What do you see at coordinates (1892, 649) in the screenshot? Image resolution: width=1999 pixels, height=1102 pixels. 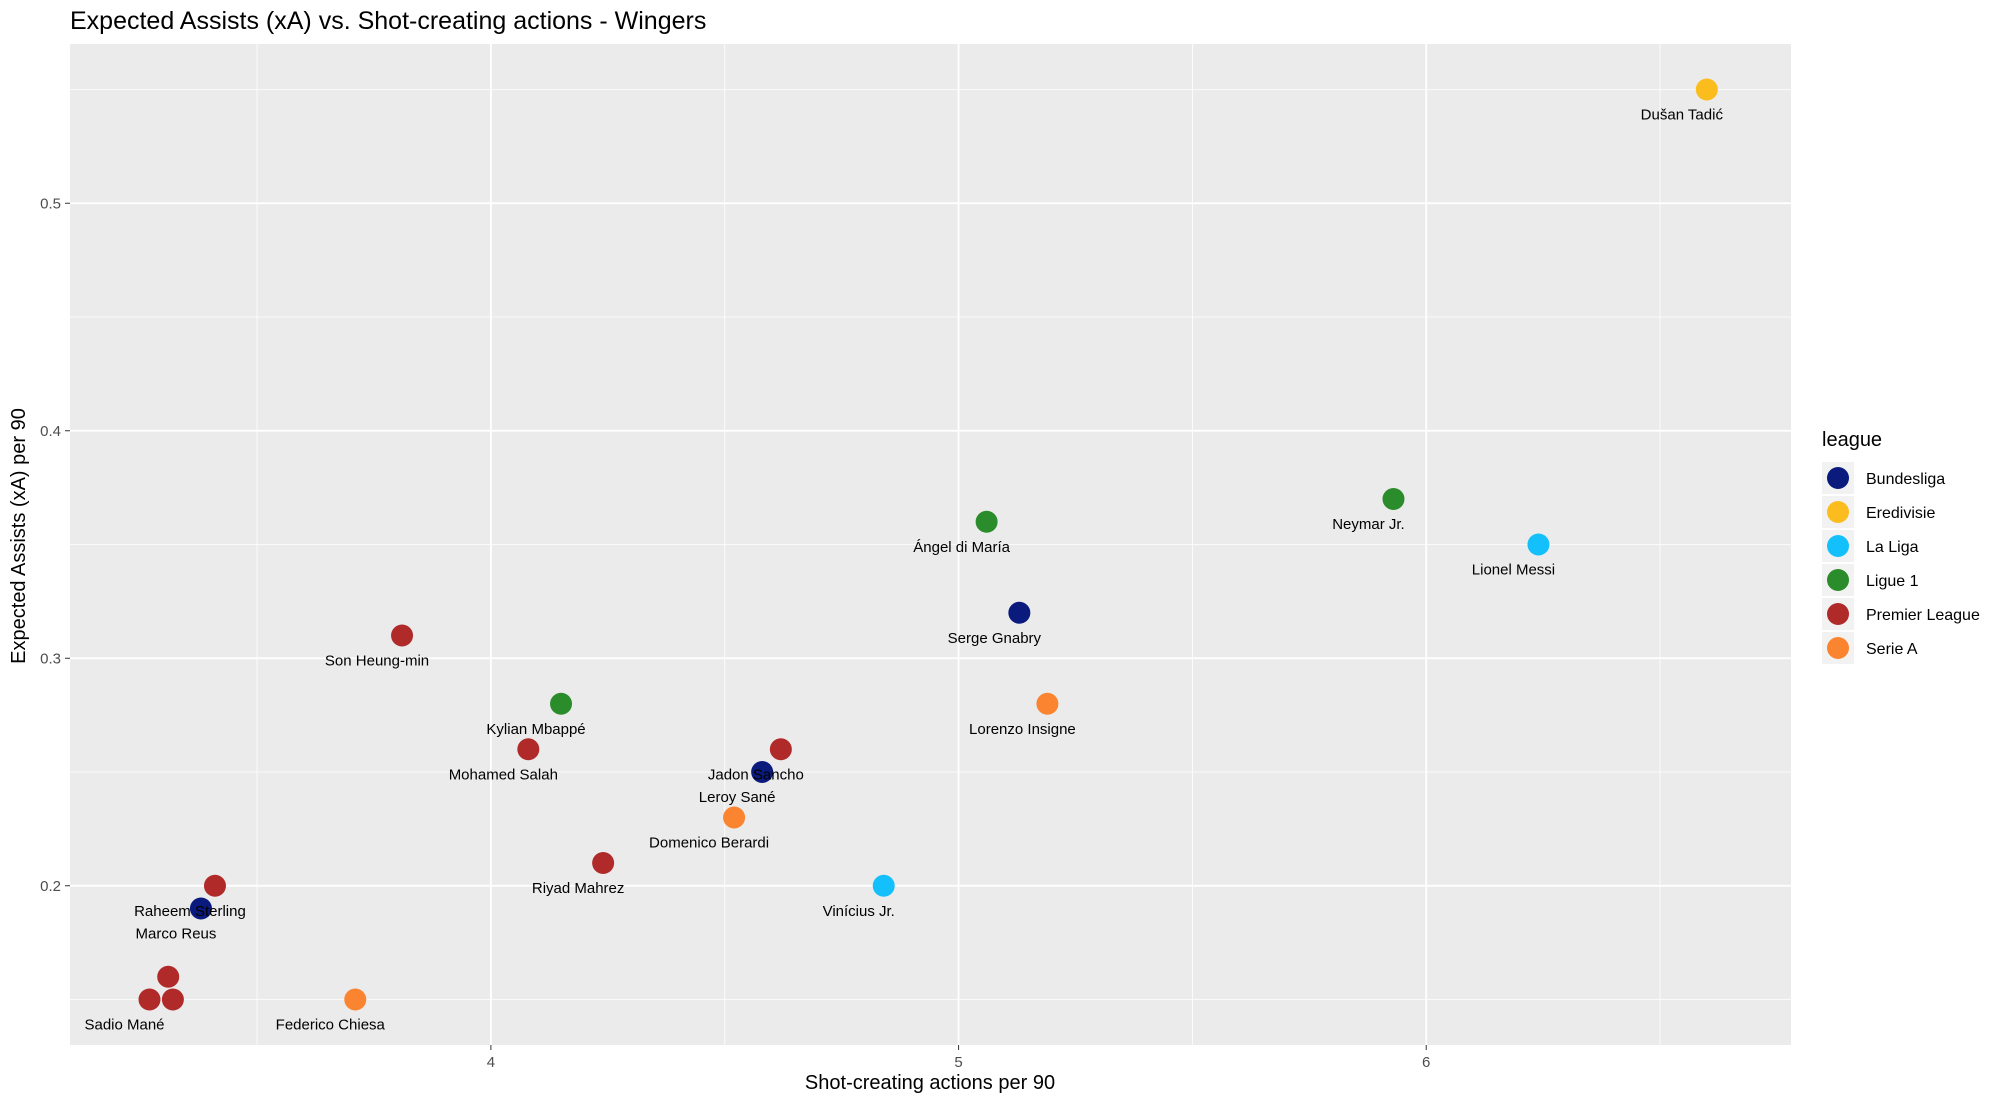 I see `legend-label: Serie A` at bounding box center [1892, 649].